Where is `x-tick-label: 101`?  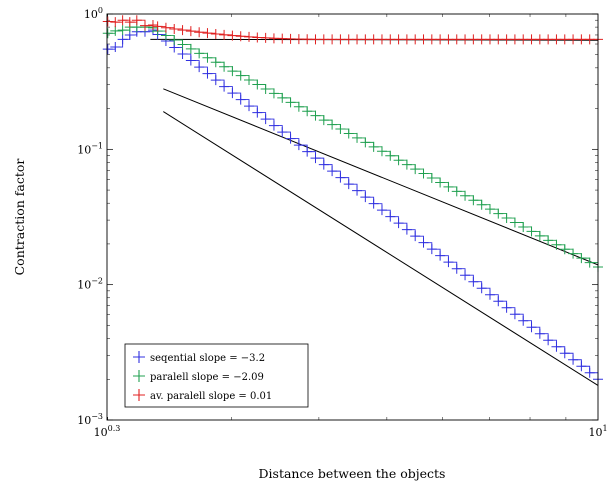
x-tick-label: 101 is located at coordinates (597, 431).